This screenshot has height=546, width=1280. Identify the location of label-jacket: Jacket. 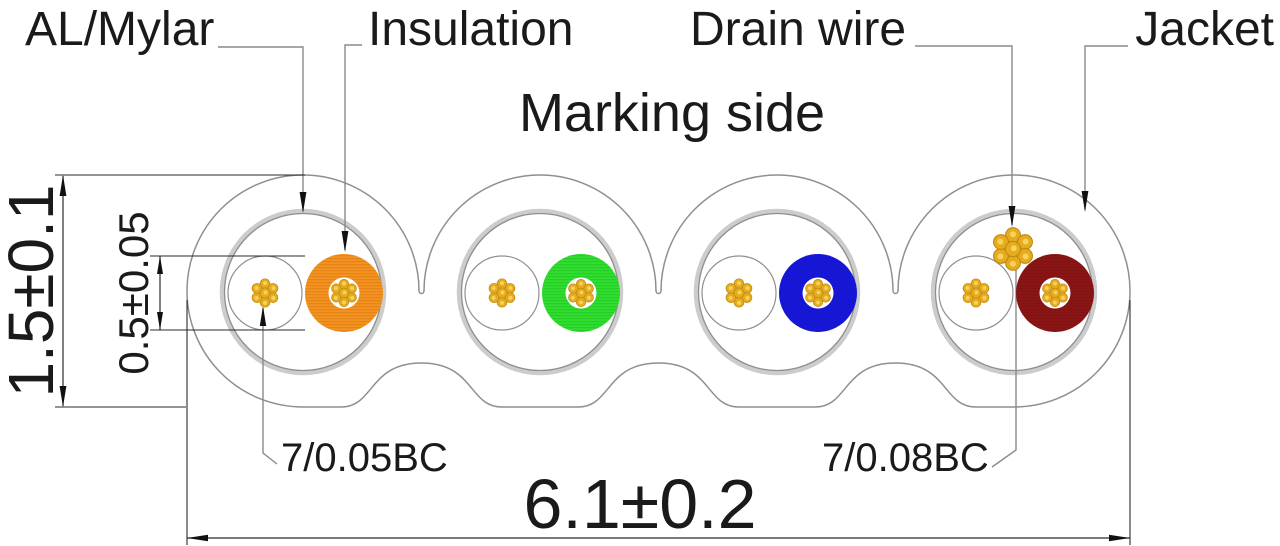
(1204, 29).